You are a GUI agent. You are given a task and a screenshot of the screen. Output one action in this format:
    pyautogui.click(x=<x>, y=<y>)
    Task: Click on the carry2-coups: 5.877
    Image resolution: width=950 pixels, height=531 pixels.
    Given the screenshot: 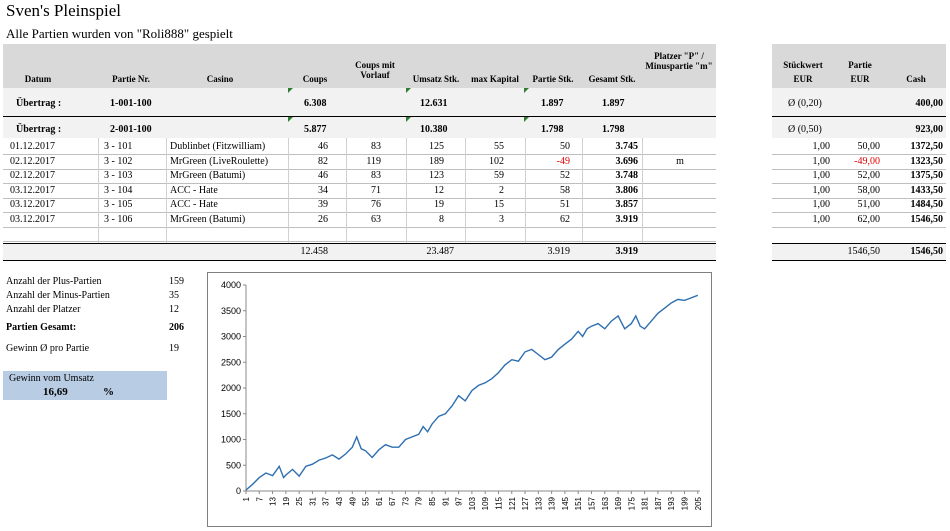 What is the action you would take?
    pyautogui.click(x=315, y=129)
    